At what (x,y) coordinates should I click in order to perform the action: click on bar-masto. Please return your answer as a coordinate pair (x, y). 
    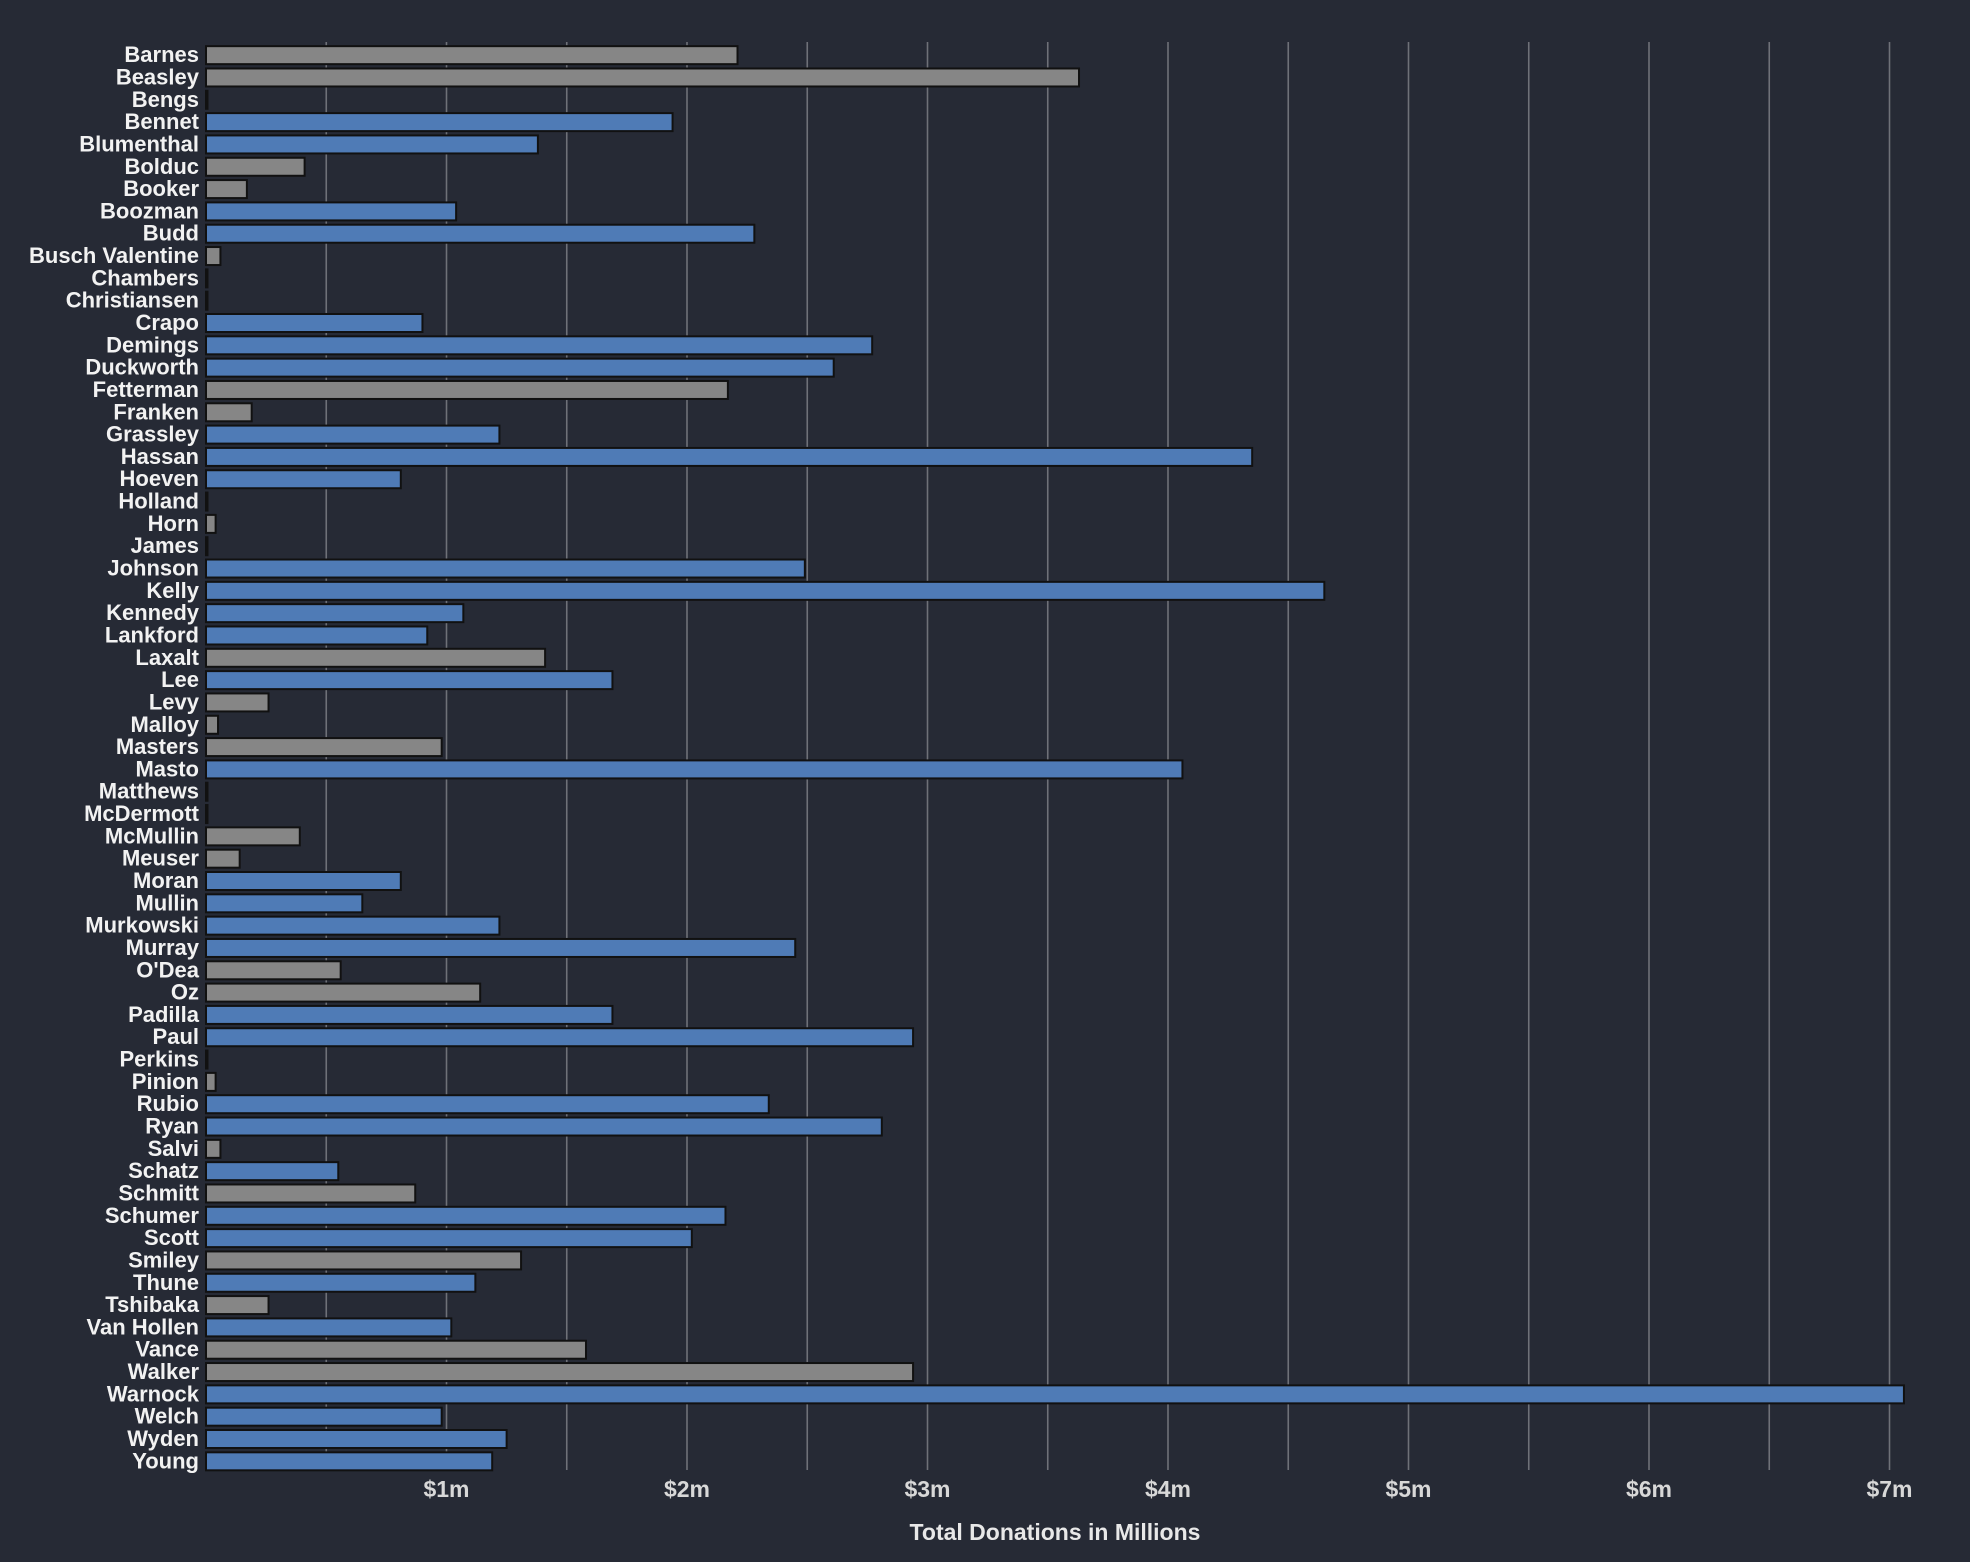
    Looking at the image, I should click on (694, 769).